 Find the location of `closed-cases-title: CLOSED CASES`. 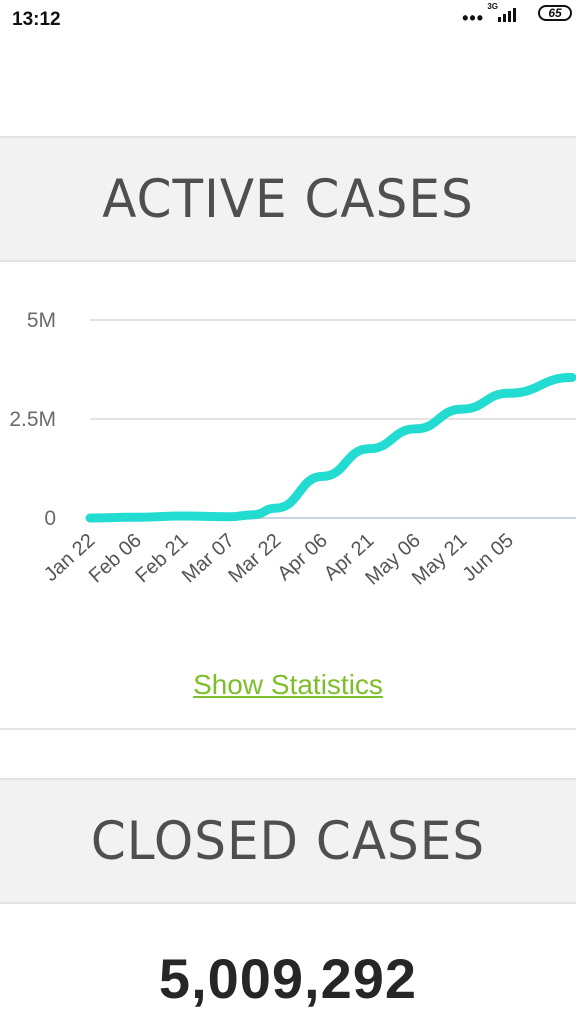

closed-cases-title: CLOSED CASES is located at coordinates (288, 841).